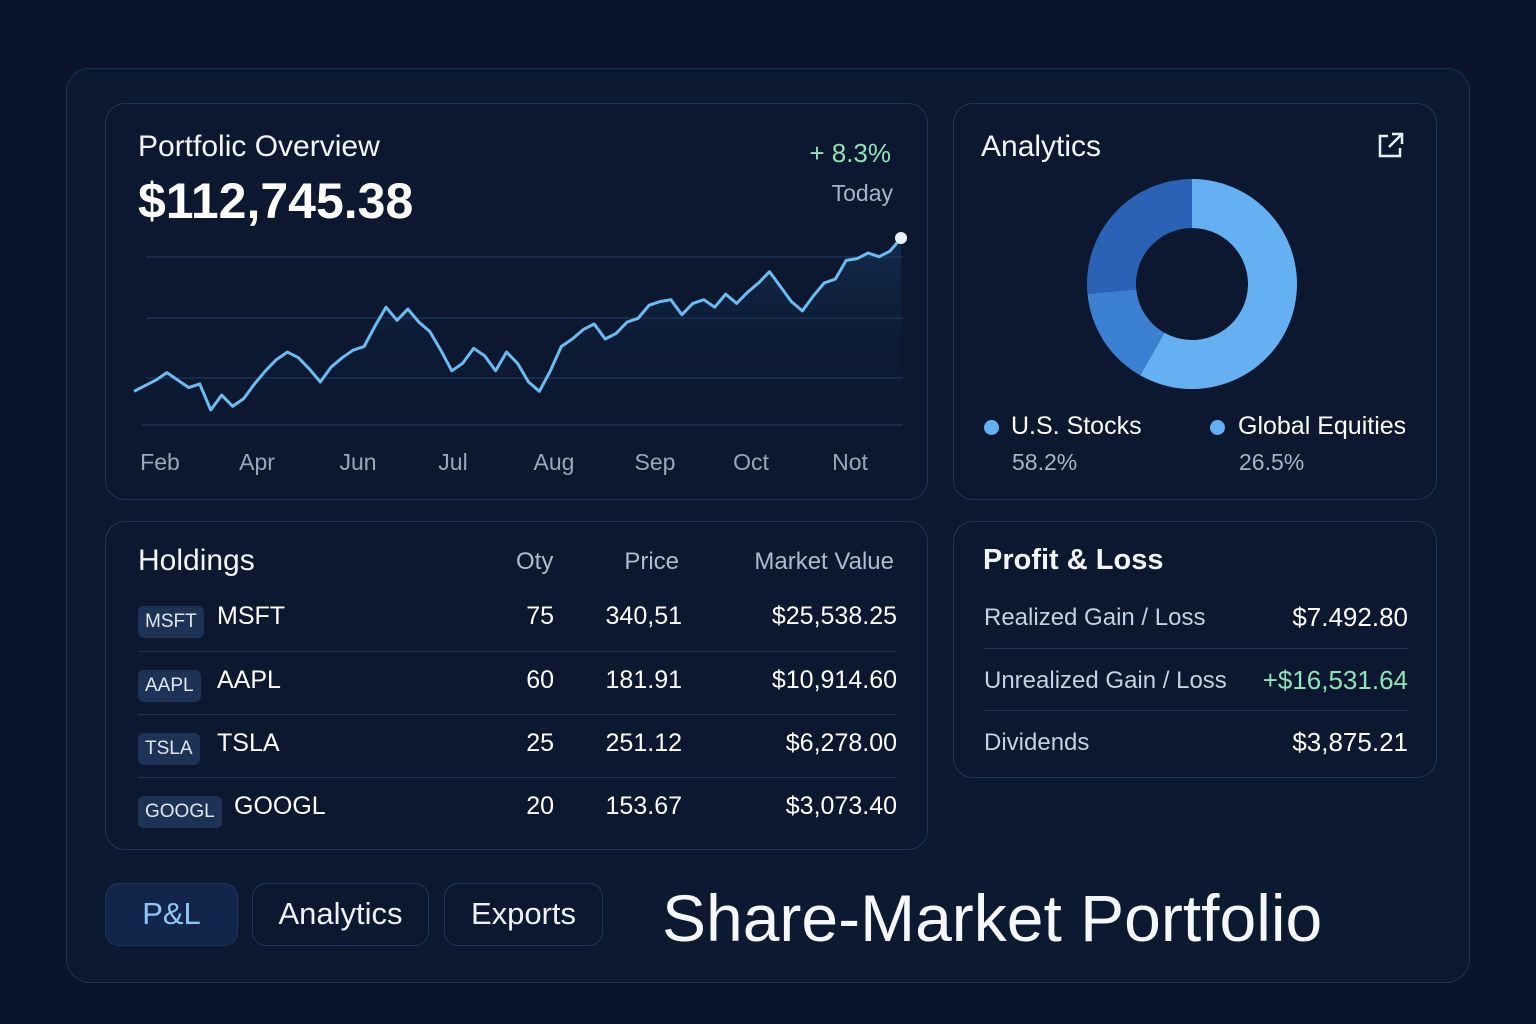 This screenshot has width=1536, height=1024. I want to click on holding-price: 181.91, so click(643, 680).